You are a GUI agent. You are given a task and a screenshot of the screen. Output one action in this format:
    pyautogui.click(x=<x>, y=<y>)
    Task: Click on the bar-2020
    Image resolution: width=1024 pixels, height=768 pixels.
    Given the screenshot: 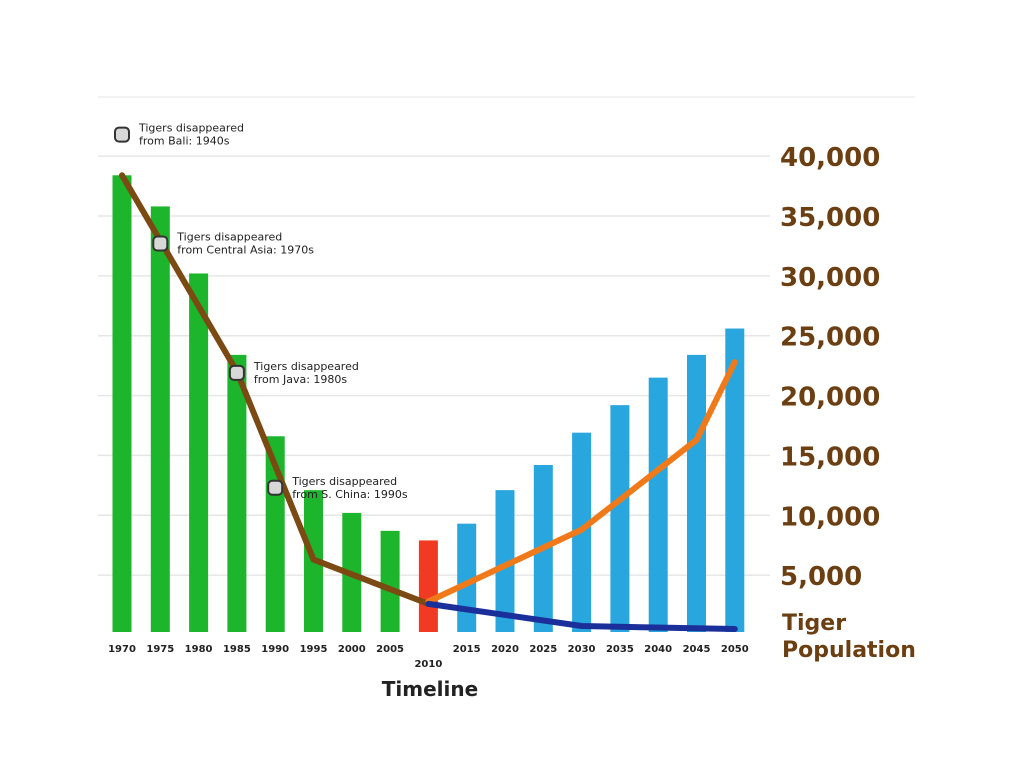 What is the action you would take?
    pyautogui.click(x=505, y=561)
    